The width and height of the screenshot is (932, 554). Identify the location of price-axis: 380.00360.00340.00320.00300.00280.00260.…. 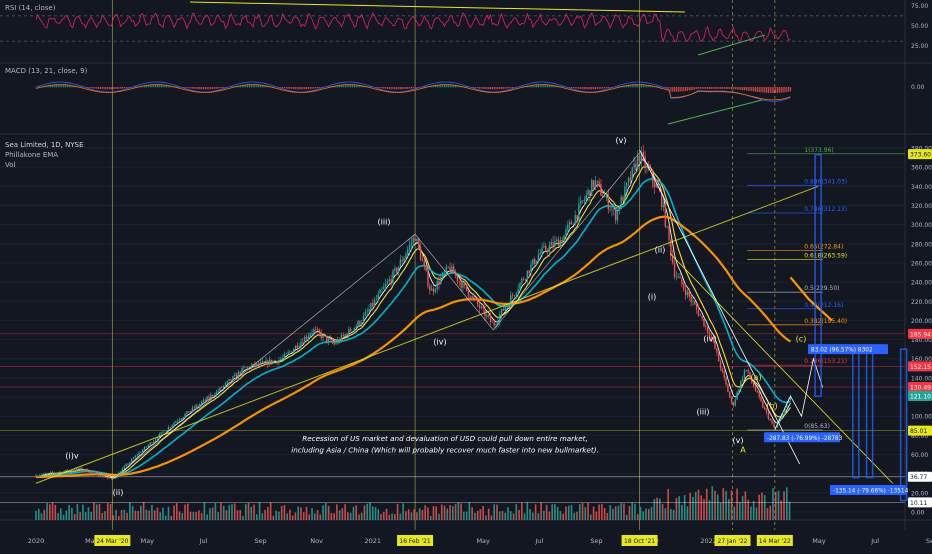
(921, 260).